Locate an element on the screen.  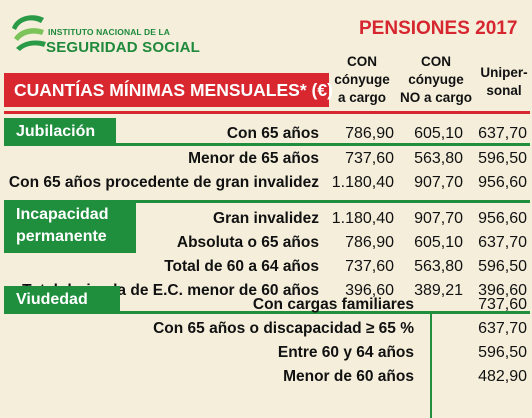
viudedad-divider is located at coordinates (267, 312).